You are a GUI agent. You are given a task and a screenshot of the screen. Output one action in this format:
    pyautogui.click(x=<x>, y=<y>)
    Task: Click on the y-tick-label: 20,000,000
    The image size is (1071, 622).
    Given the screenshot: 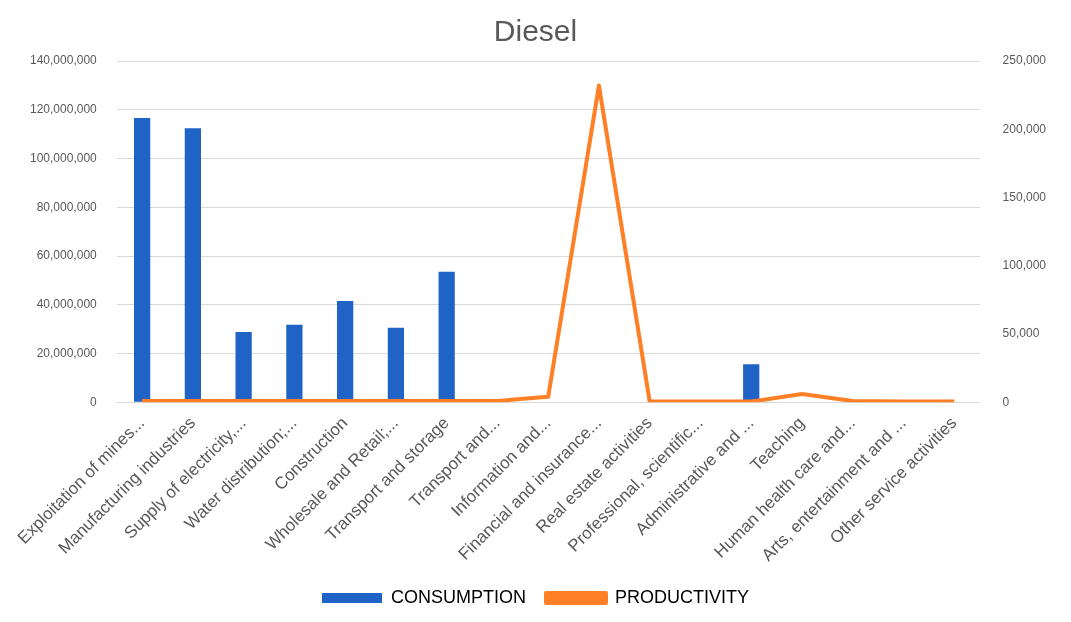 What is the action you would take?
    pyautogui.click(x=67, y=352)
    